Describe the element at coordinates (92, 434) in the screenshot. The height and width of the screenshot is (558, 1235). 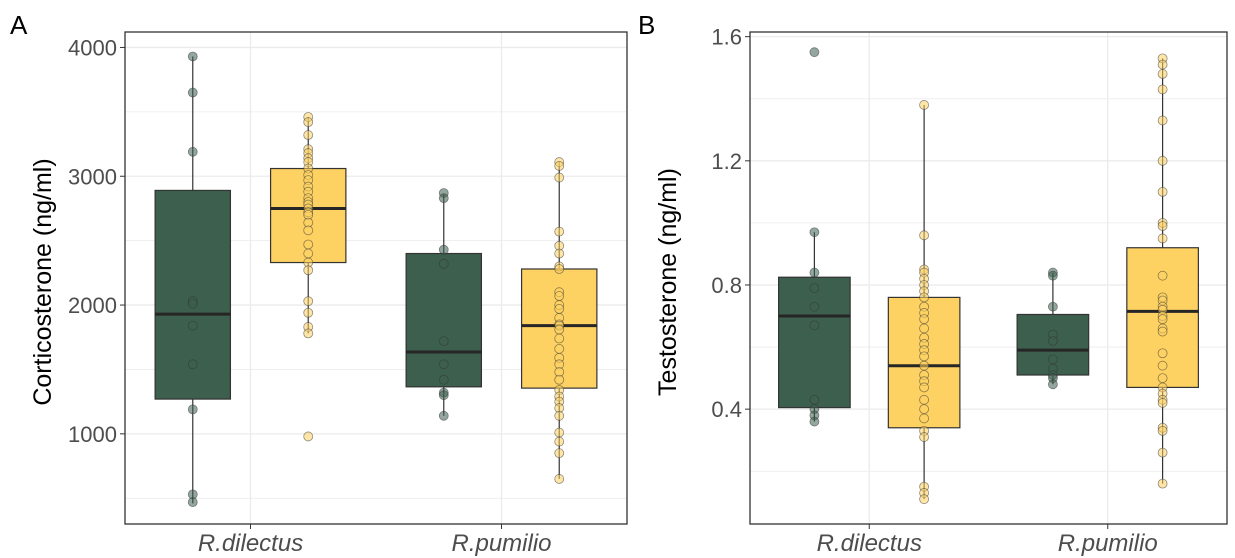
I see `panel-a-y-tick-label: 1000` at that location.